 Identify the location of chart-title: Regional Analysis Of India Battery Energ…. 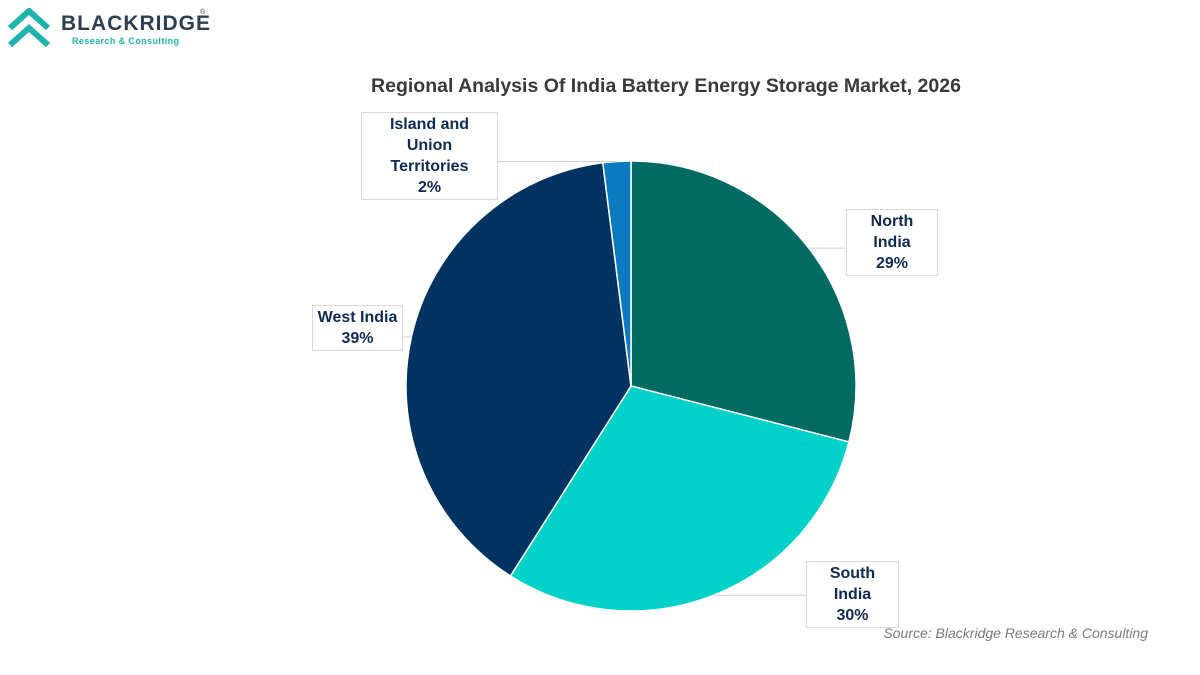
(666, 86).